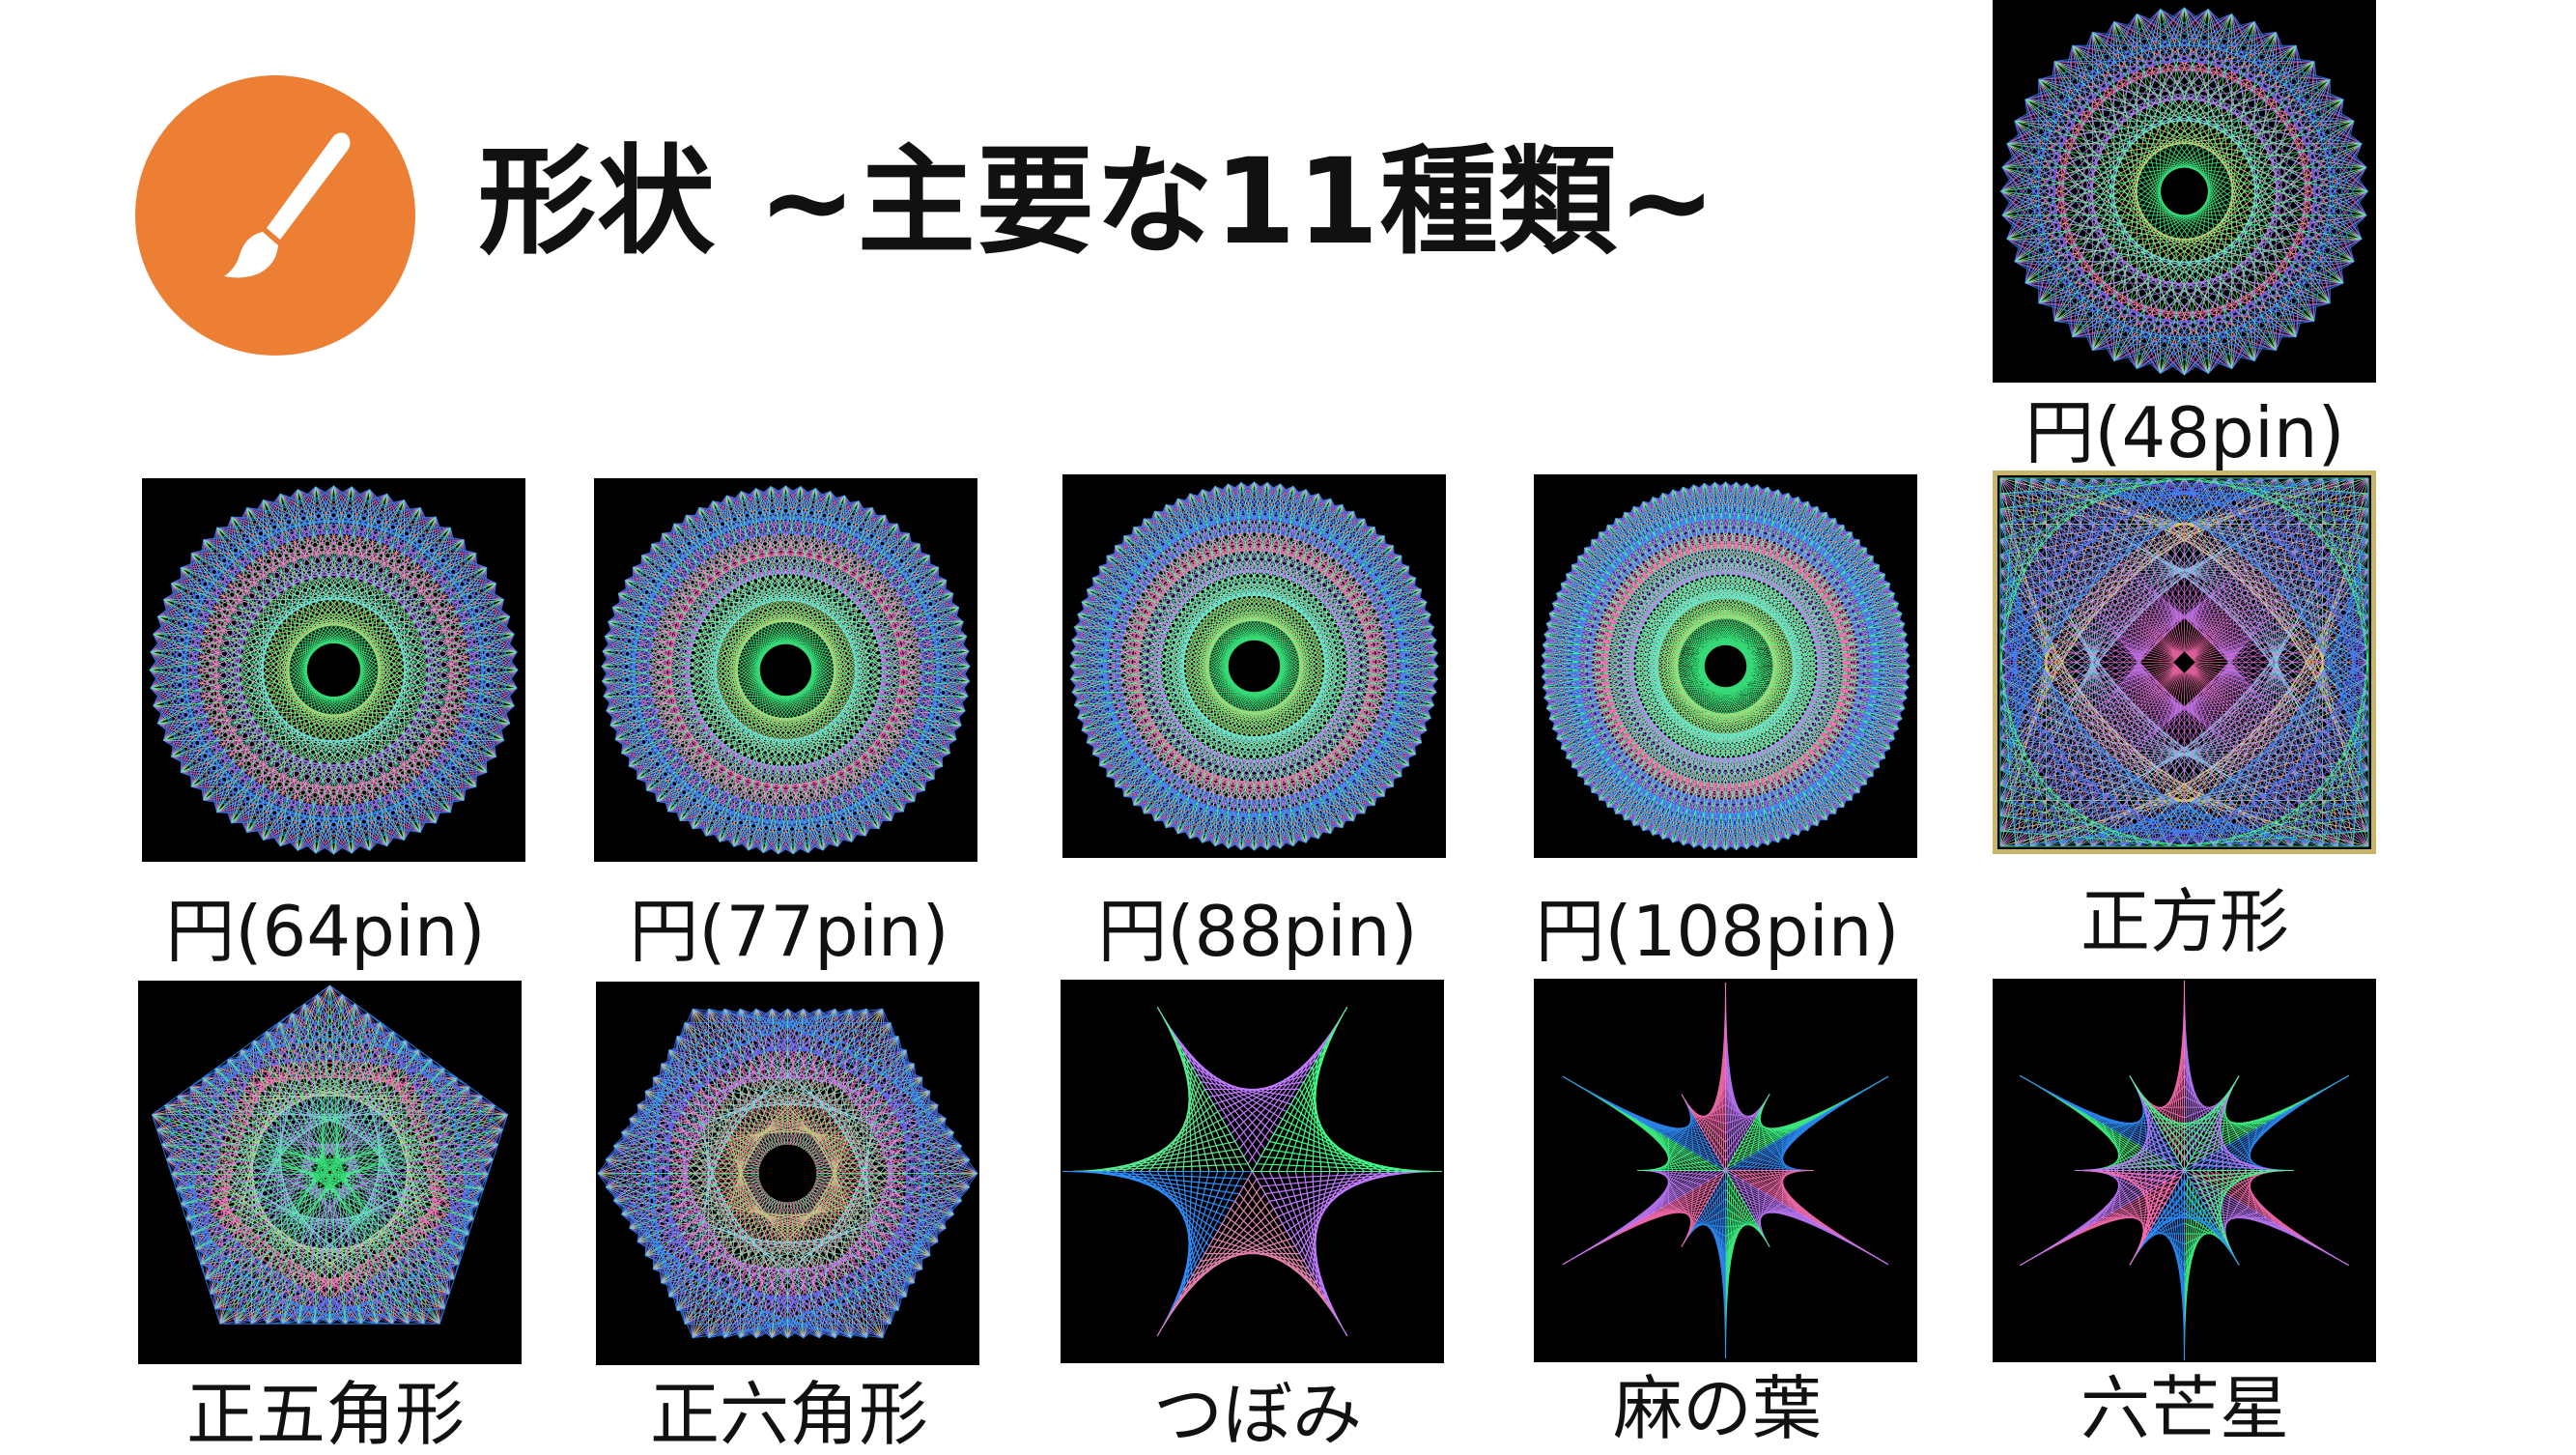 The image size is (2576, 1455). I want to click on shape-image-hexagon, so click(787, 1174).